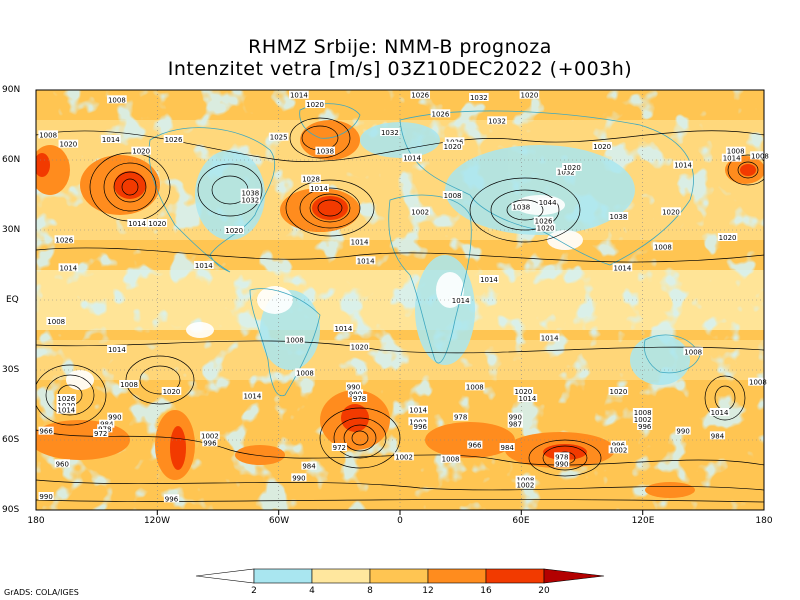  I want to click on isobar-label: 1025, so click(279, 138).